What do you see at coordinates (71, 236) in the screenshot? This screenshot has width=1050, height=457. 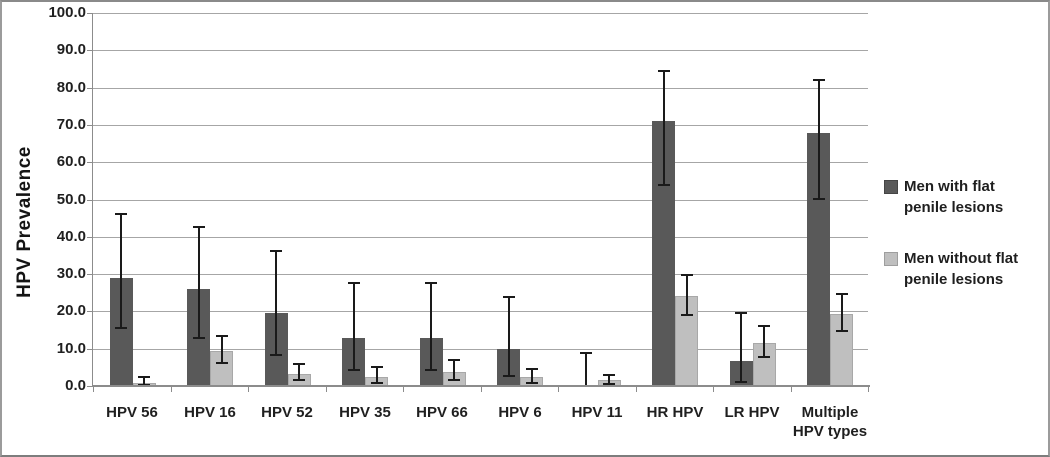 I see `y-tick-label: 40.0` at bounding box center [71, 236].